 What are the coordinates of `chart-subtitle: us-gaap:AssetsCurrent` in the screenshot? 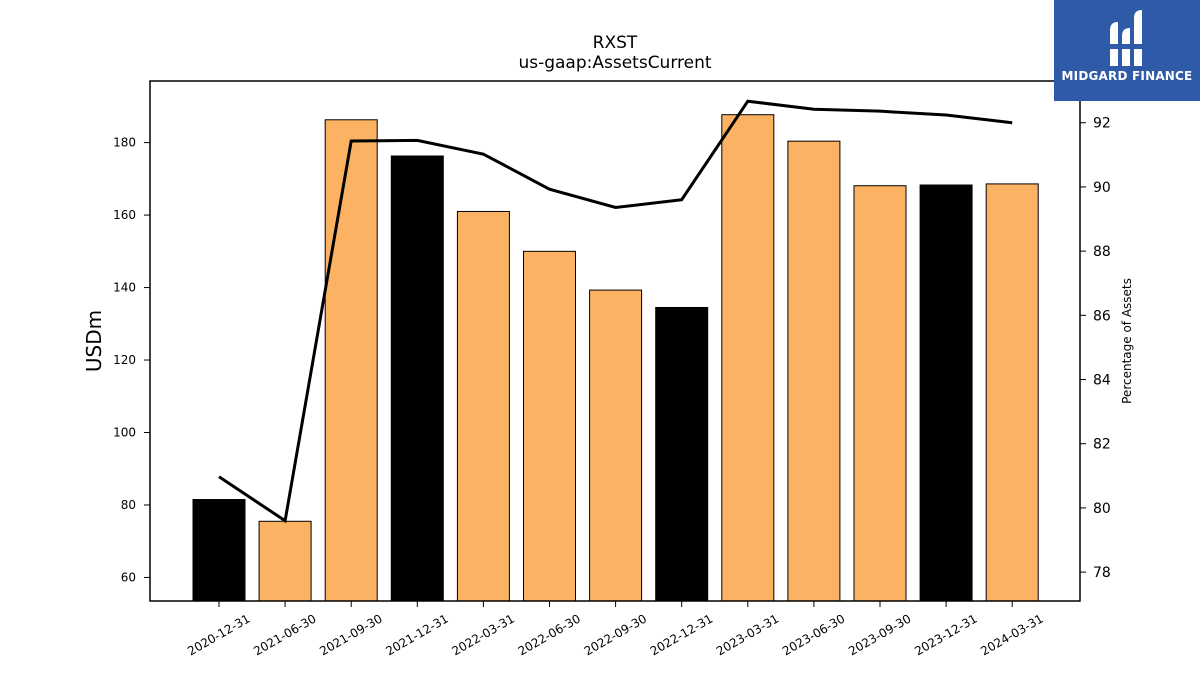 It's located at (614, 63).